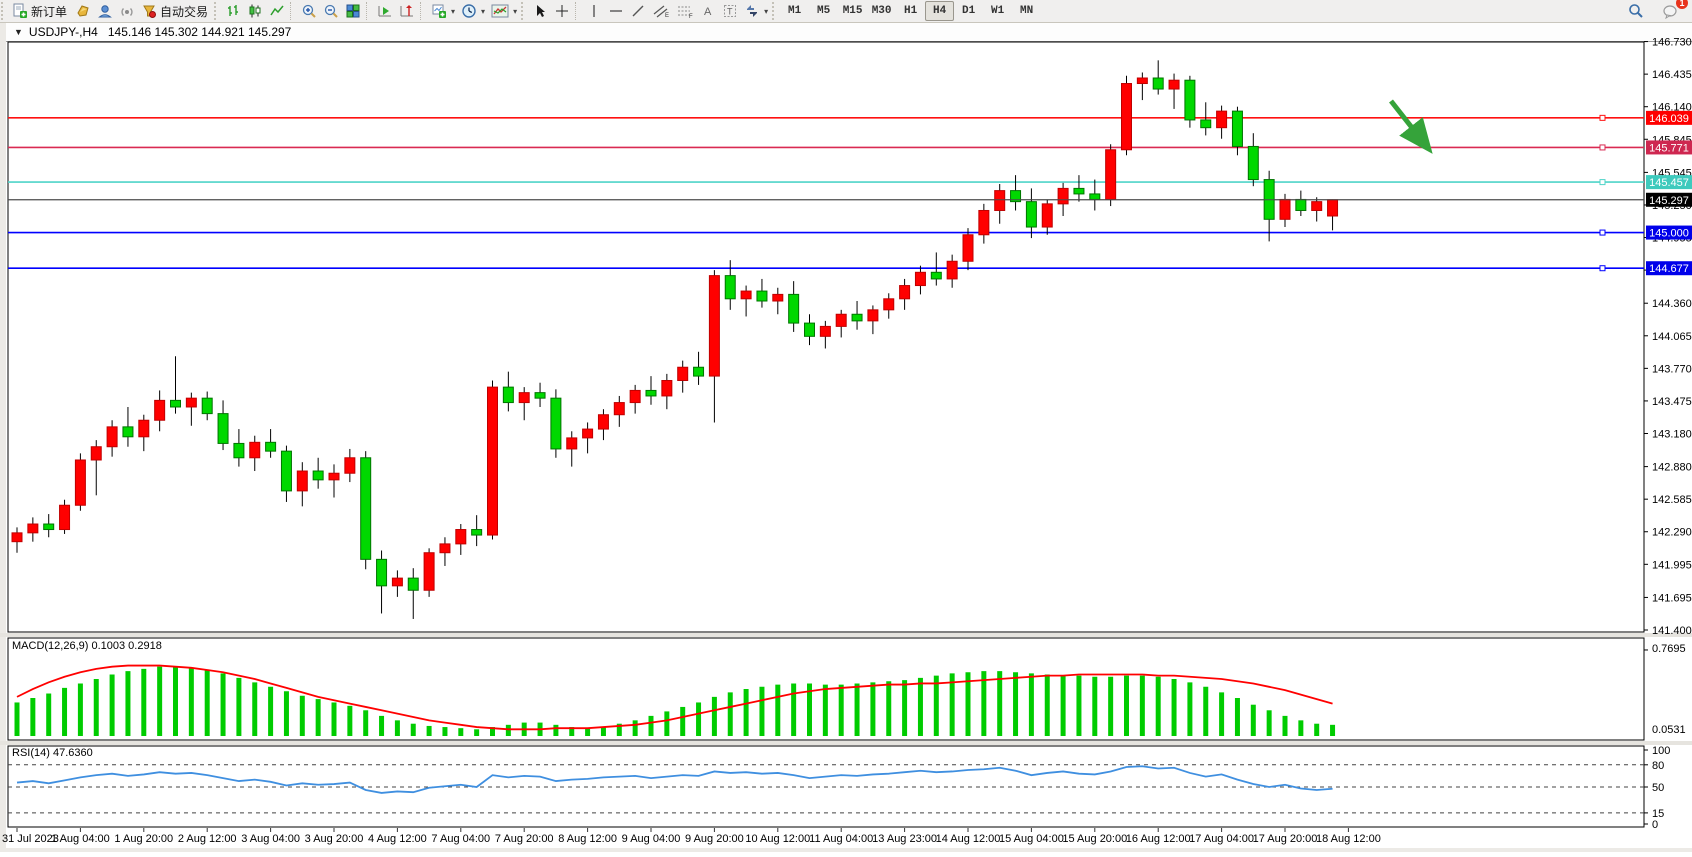 The height and width of the screenshot is (857, 1692). Describe the element at coordinates (233, 11) in the screenshot. I see `bar-chart-button` at that location.